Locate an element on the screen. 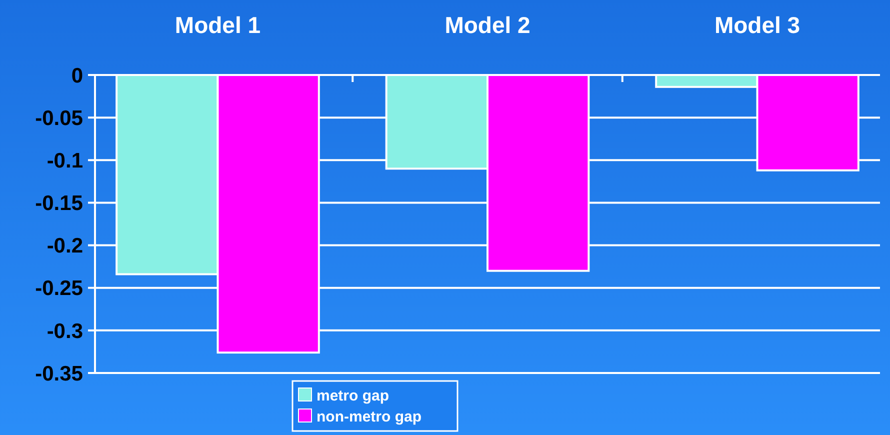 This screenshot has height=435, width=890. y-tick-label: -0.1 is located at coordinates (65, 160).